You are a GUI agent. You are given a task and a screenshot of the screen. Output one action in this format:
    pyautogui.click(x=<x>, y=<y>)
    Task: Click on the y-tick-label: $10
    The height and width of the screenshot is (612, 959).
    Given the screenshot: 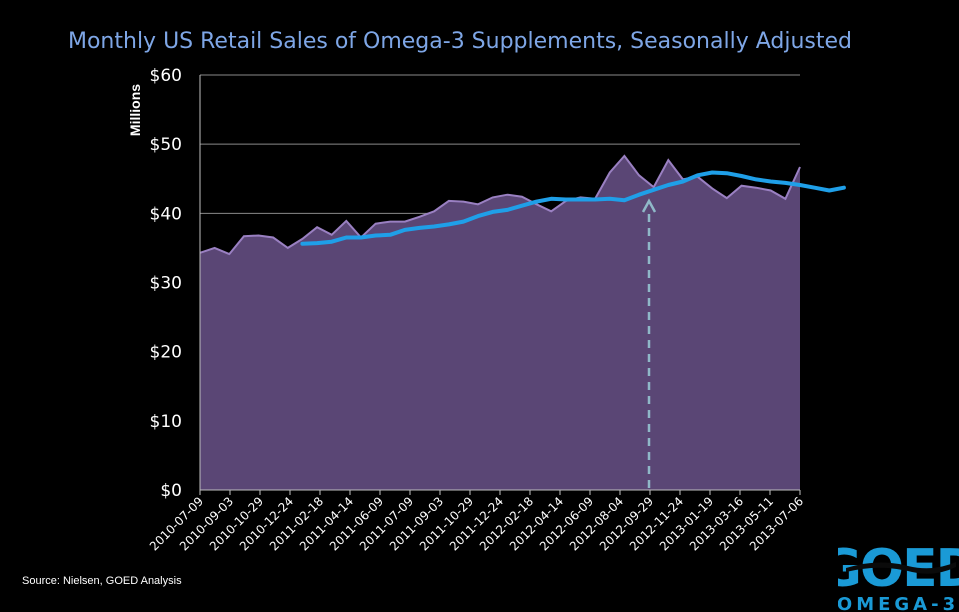 What is the action you would take?
    pyautogui.click(x=166, y=422)
    